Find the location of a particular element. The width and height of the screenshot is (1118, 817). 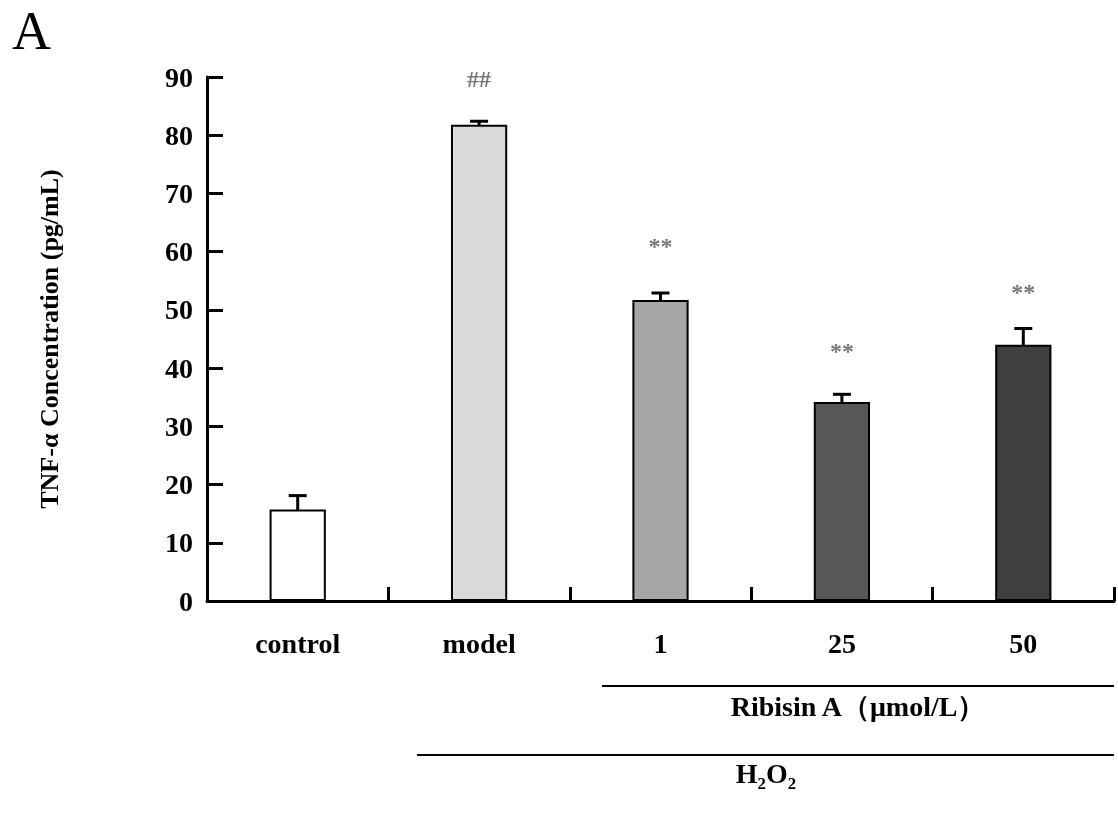

y-tick-label: 90 is located at coordinates (179, 77).